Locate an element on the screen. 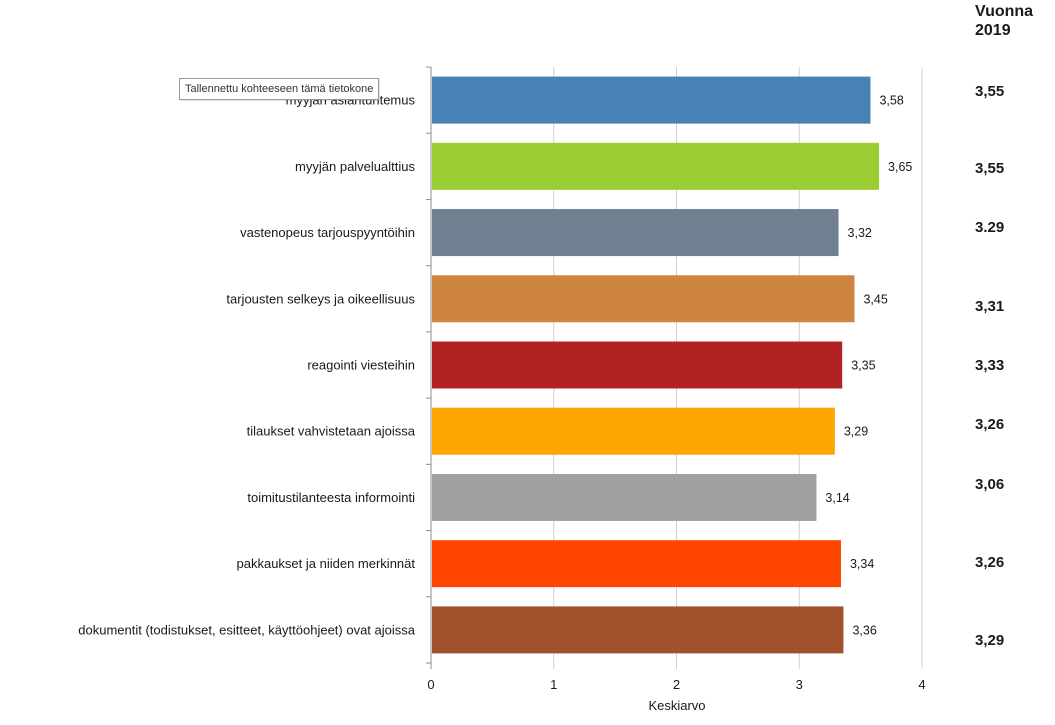 The image size is (1055, 725). x-tick-4: 4 is located at coordinates (921, 684).